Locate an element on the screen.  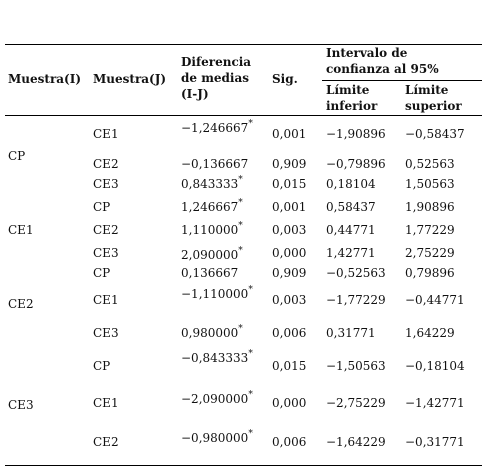
difference: −2,090000* is located at coordinates (217, 398).